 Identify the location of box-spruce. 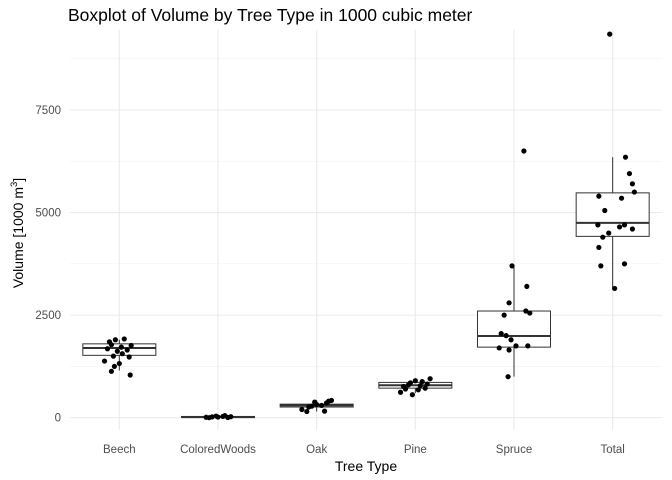
(514, 321).